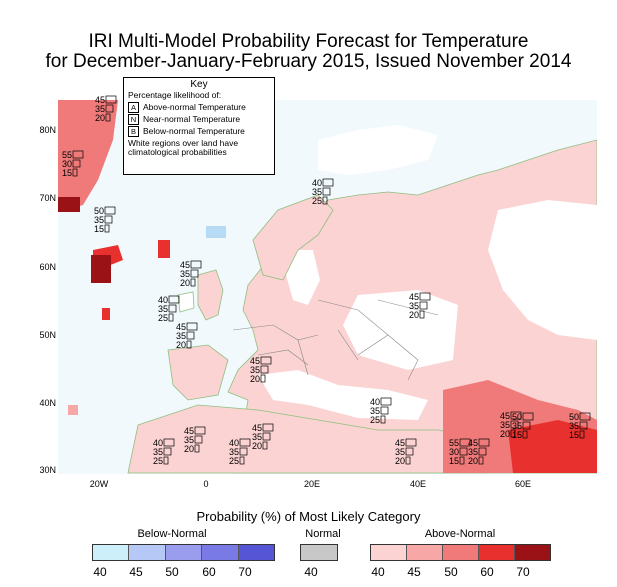  Describe the element at coordinates (378, 572) in the screenshot. I see `tick-above-40: 40` at that location.